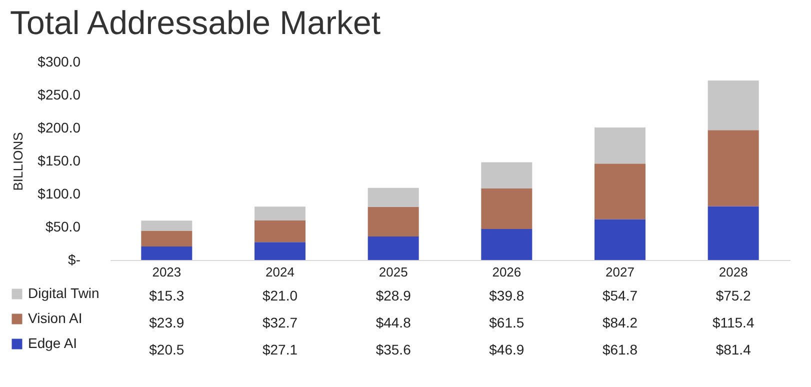 This screenshot has height=387, width=811. Describe the element at coordinates (59, 94) in the screenshot. I see `y-tick-label: $250.0` at that location.